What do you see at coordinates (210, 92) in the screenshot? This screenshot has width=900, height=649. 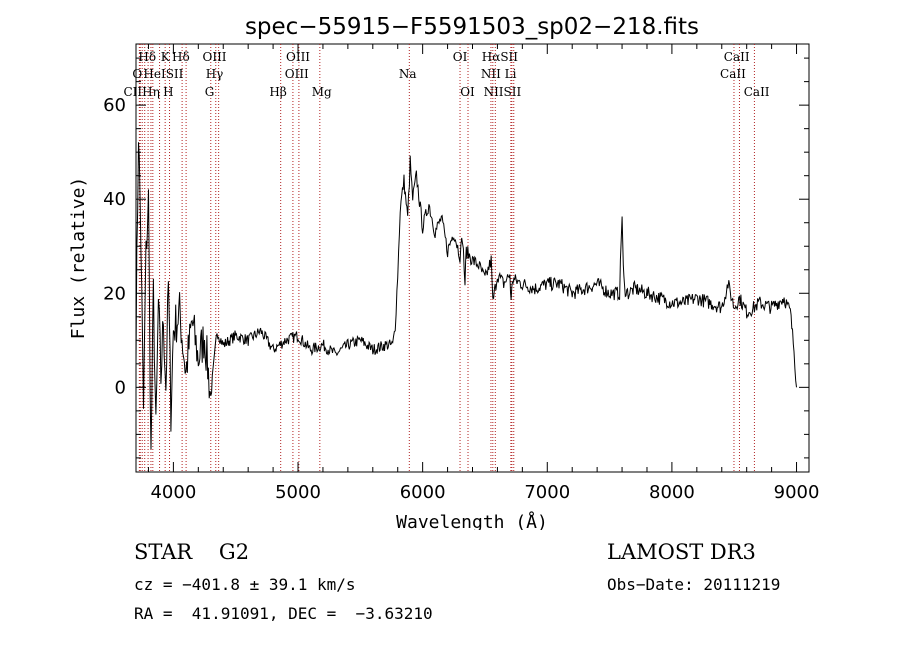 I see `line-label-17: G` at bounding box center [210, 92].